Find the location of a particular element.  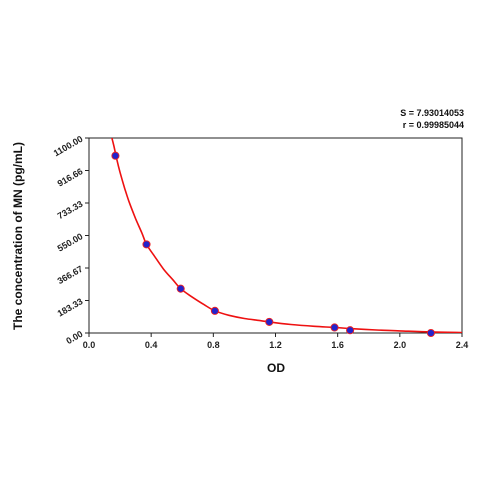

y-tick-label: 0.00 is located at coordinates (74, 337).